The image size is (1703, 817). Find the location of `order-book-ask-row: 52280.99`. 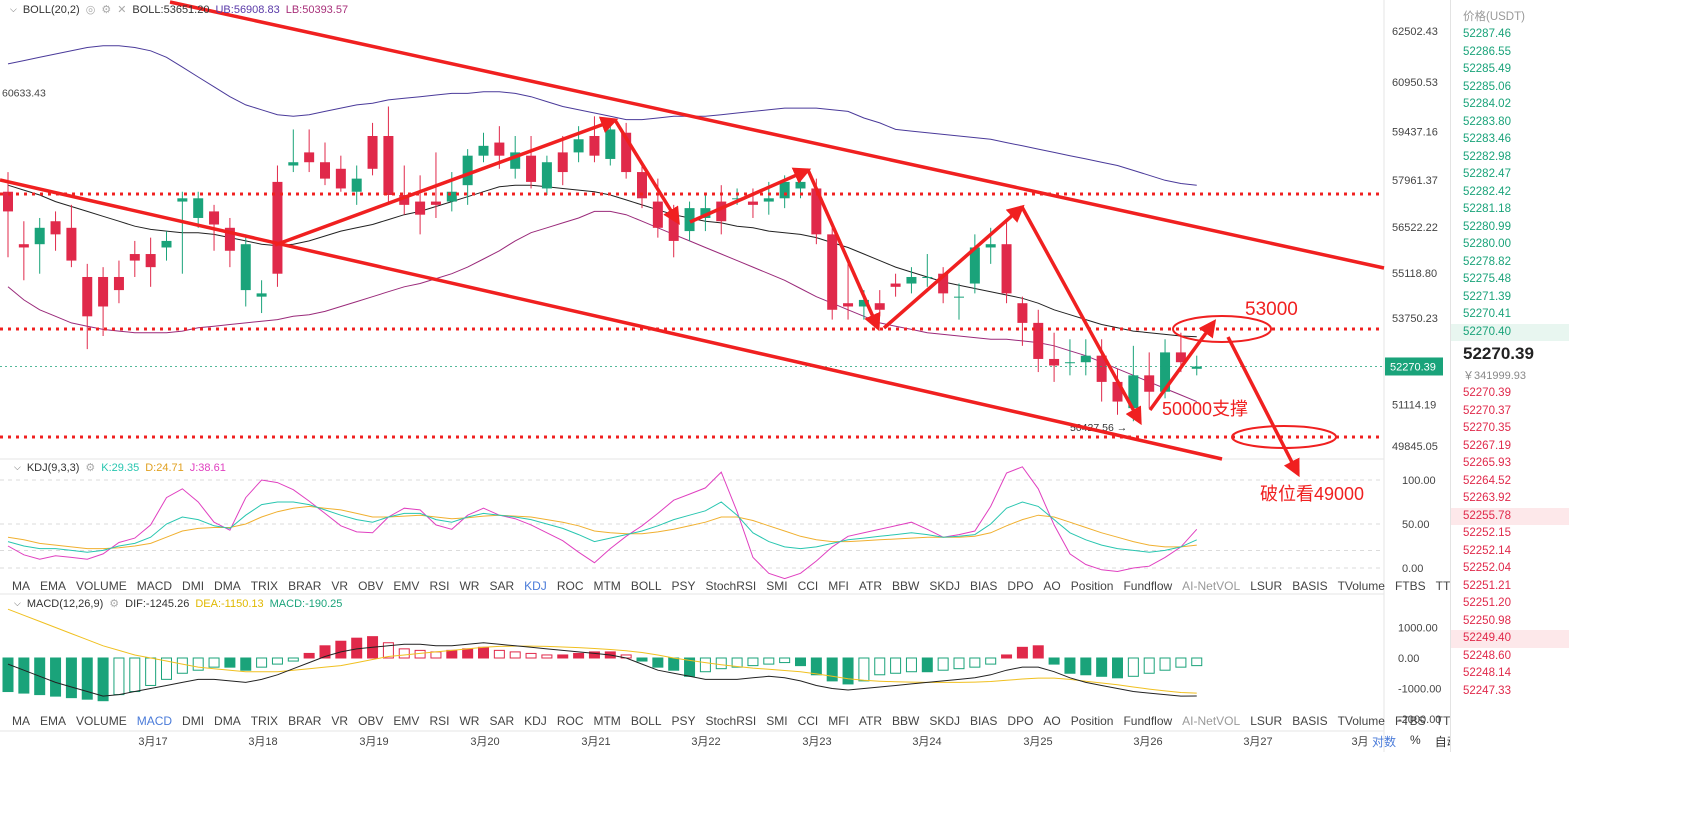

order-book-ask-row: 52280.99 is located at coordinates (1487, 226).